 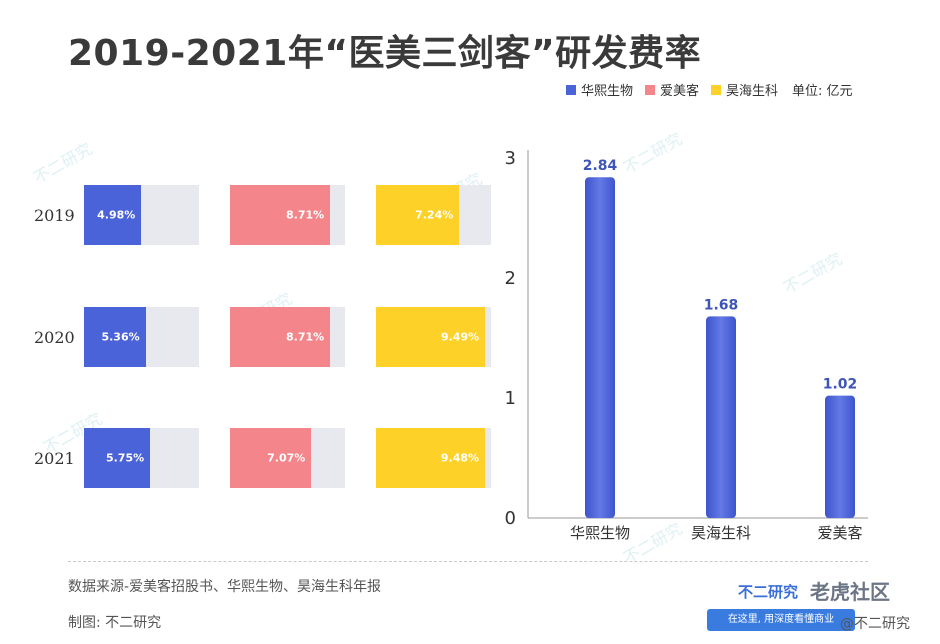 What do you see at coordinates (600, 533) in the screenshot?
I see `x-tick-label: 华熙生物` at bounding box center [600, 533].